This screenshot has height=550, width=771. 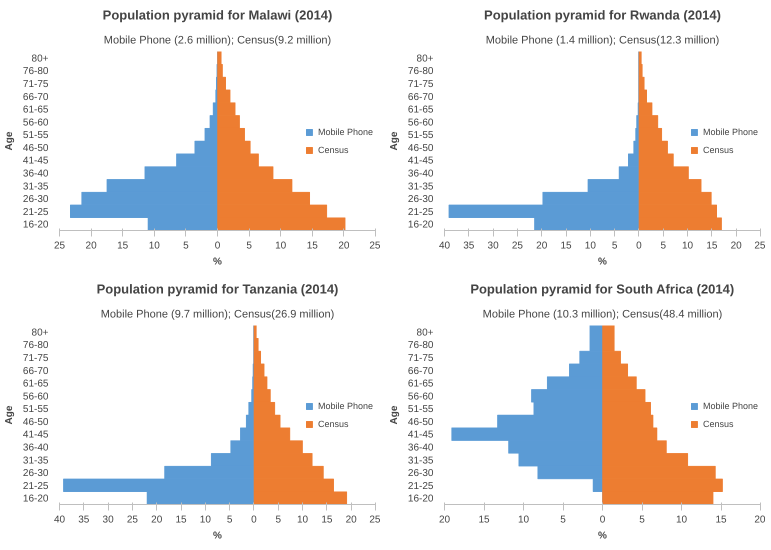 What do you see at coordinates (602, 314) in the screenshot?
I see `chart-subtitle: Mobile Phone (10.3 million); Census(48.4 million)` at bounding box center [602, 314].